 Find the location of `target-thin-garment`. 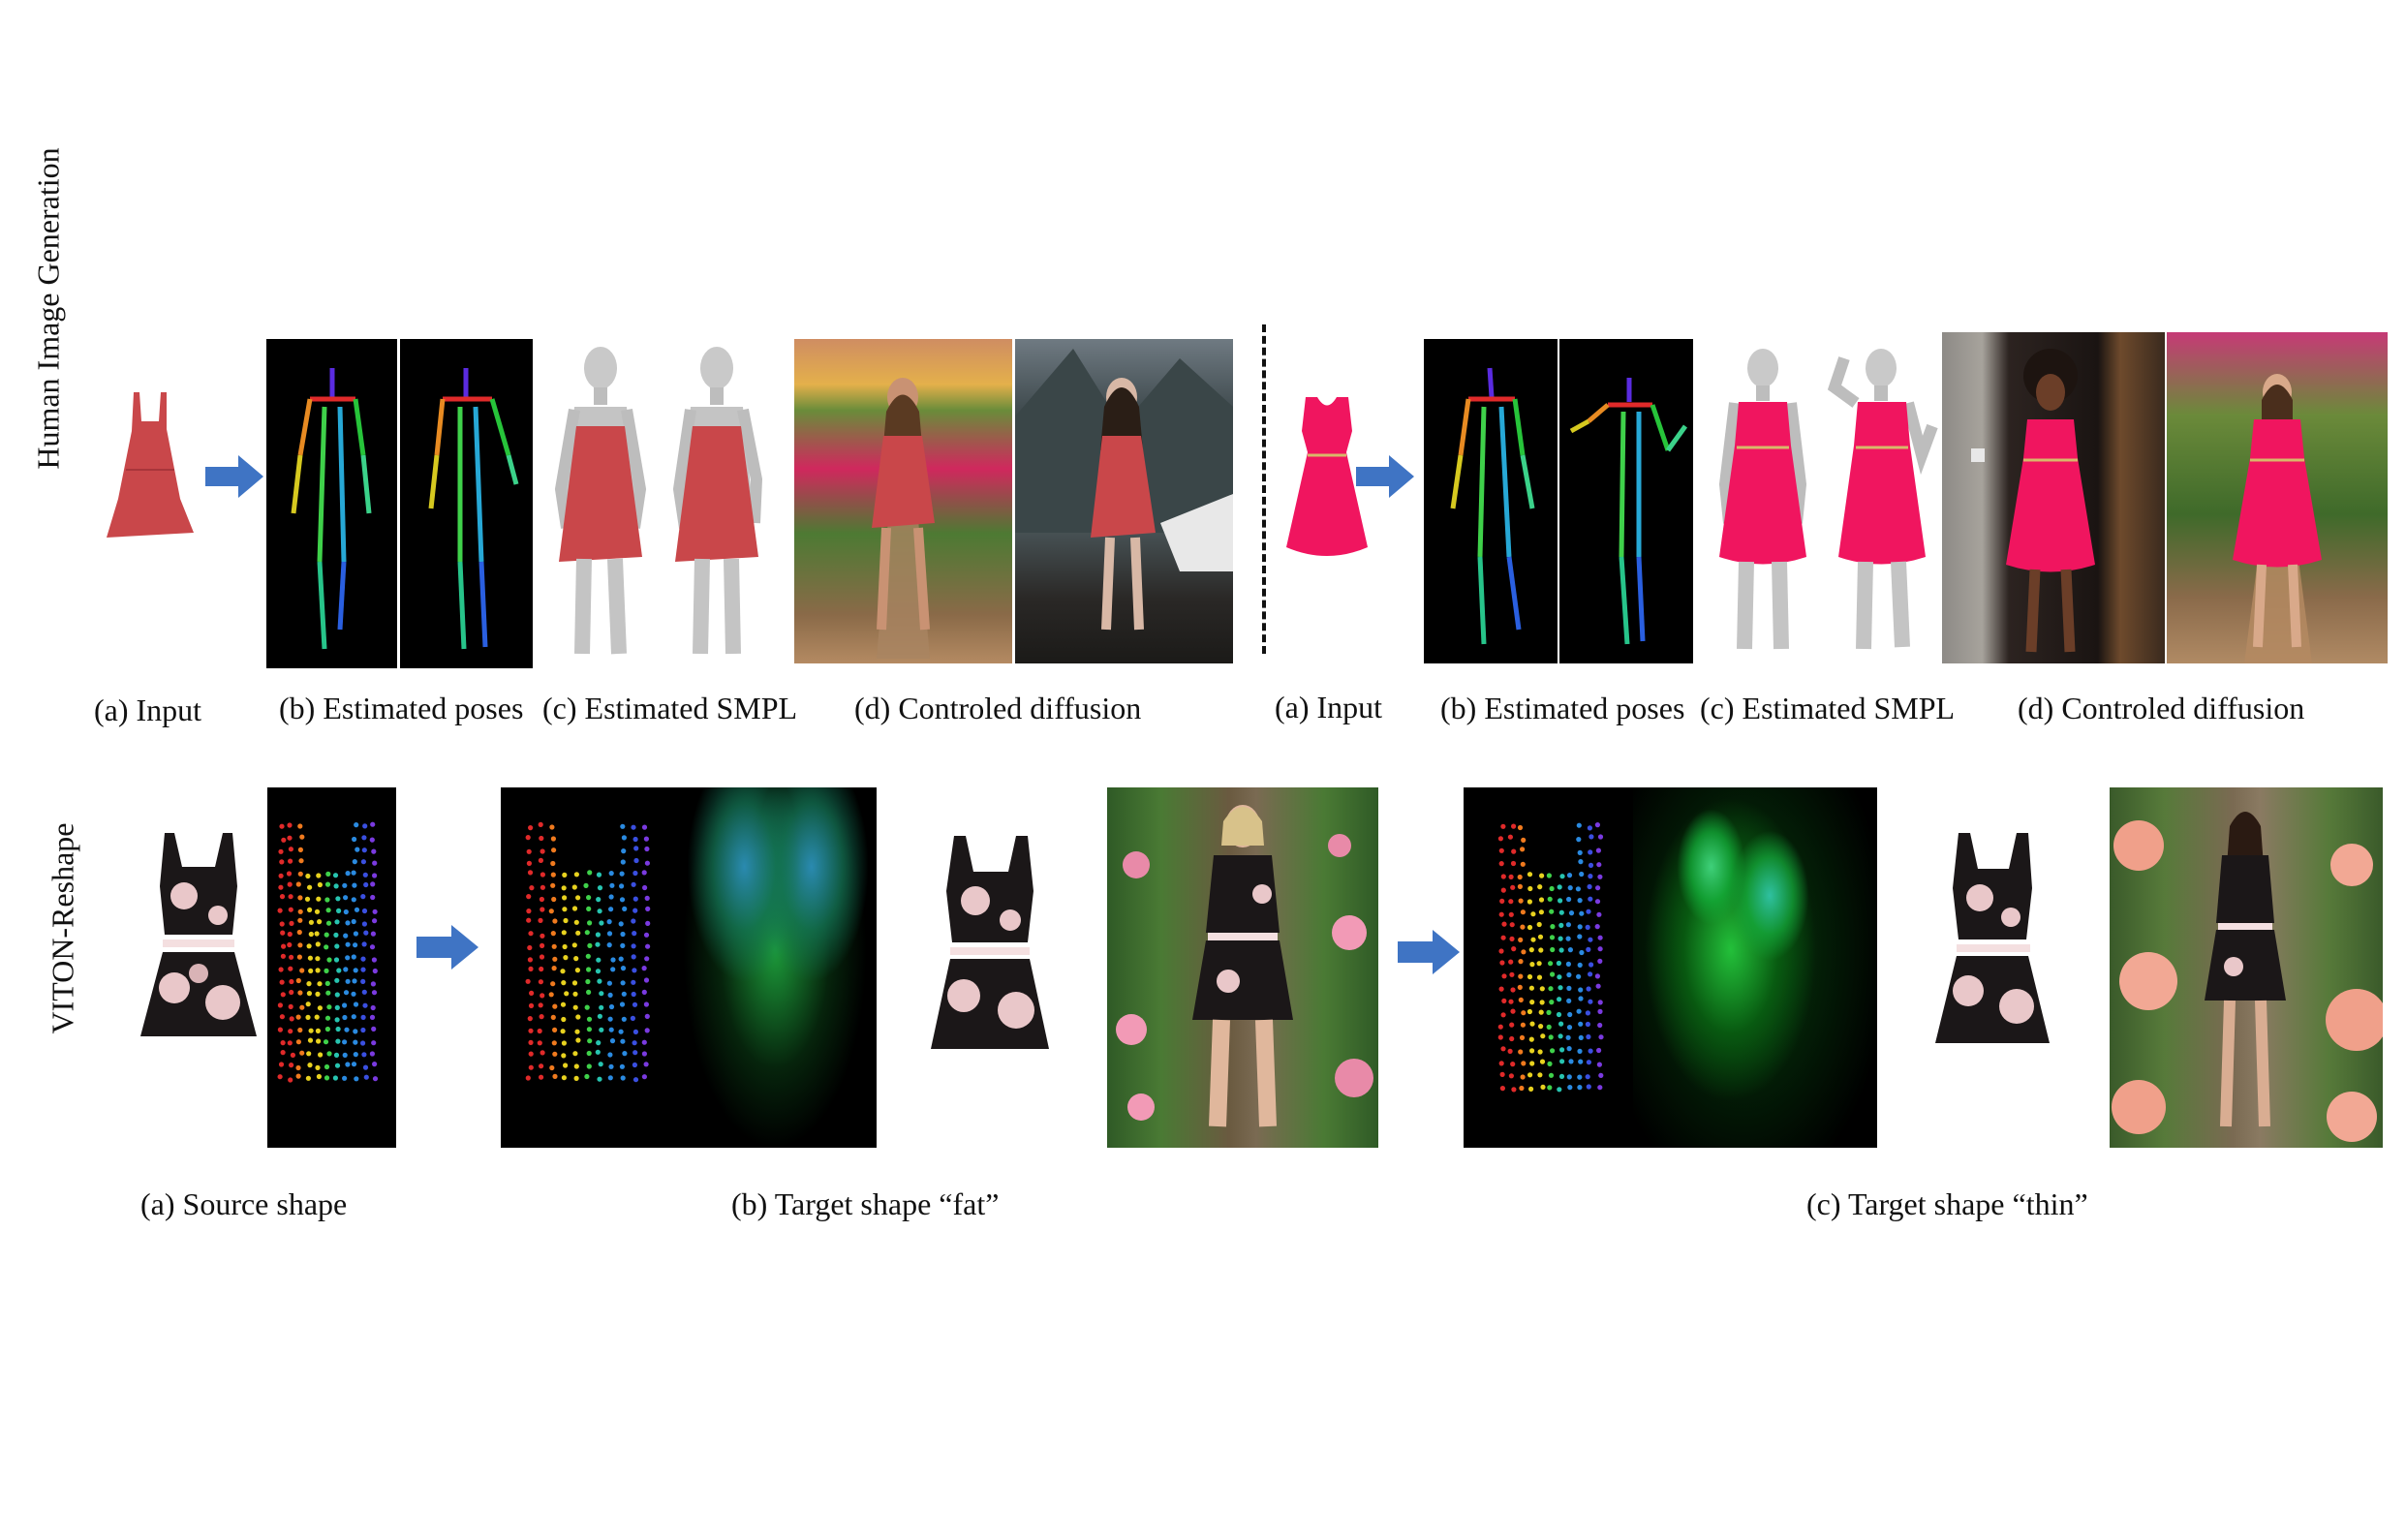

target-thin-garment is located at coordinates (1993, 945).